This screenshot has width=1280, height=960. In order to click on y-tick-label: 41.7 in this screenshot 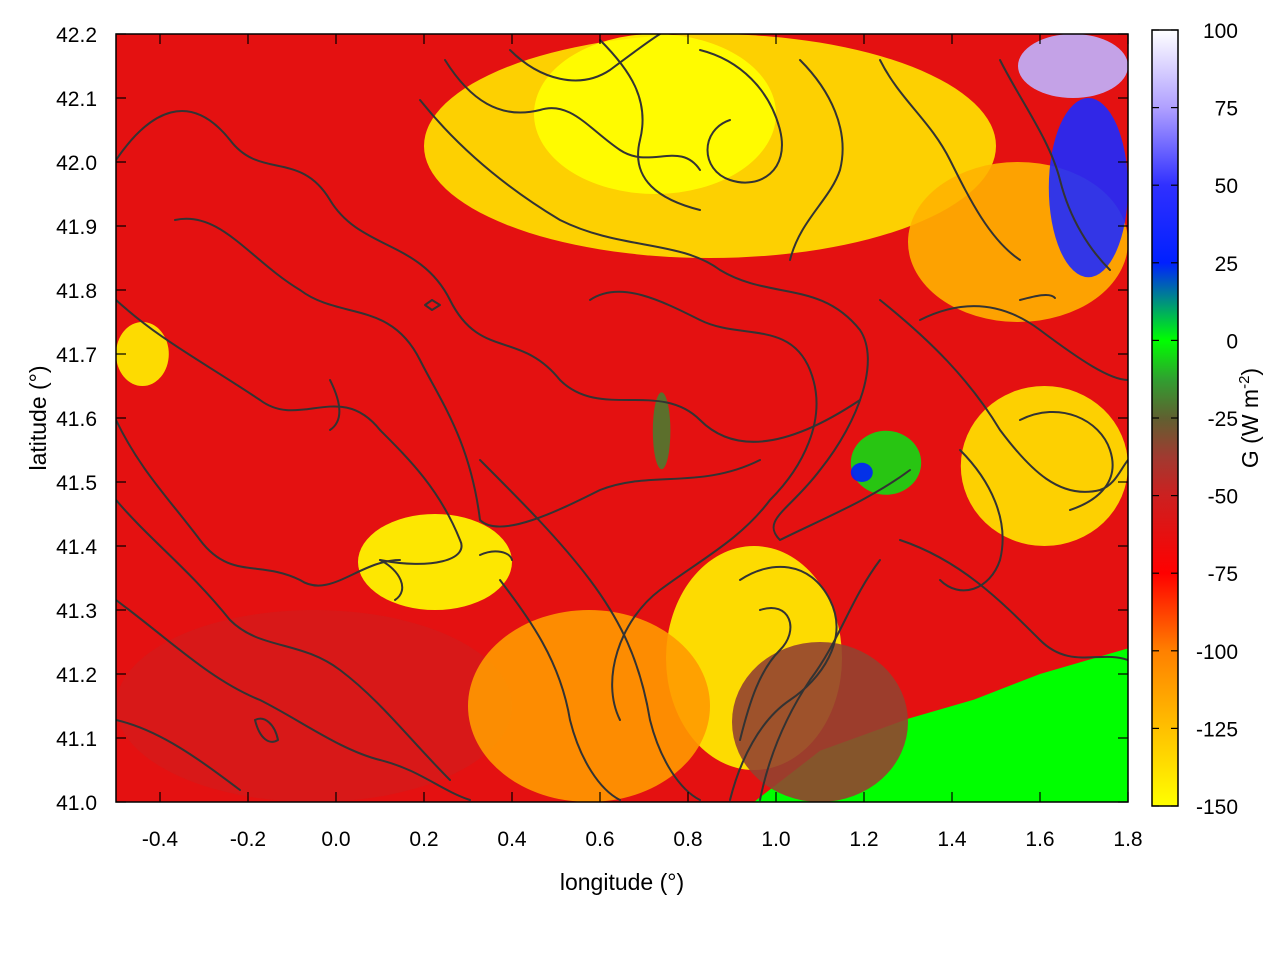, I will do `click(76, 355)`.